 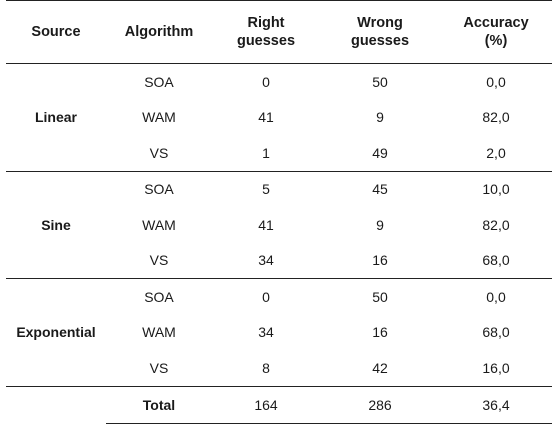 I want to click on table-row: WAM 34 16 68,0, so click(x=279, y=333).